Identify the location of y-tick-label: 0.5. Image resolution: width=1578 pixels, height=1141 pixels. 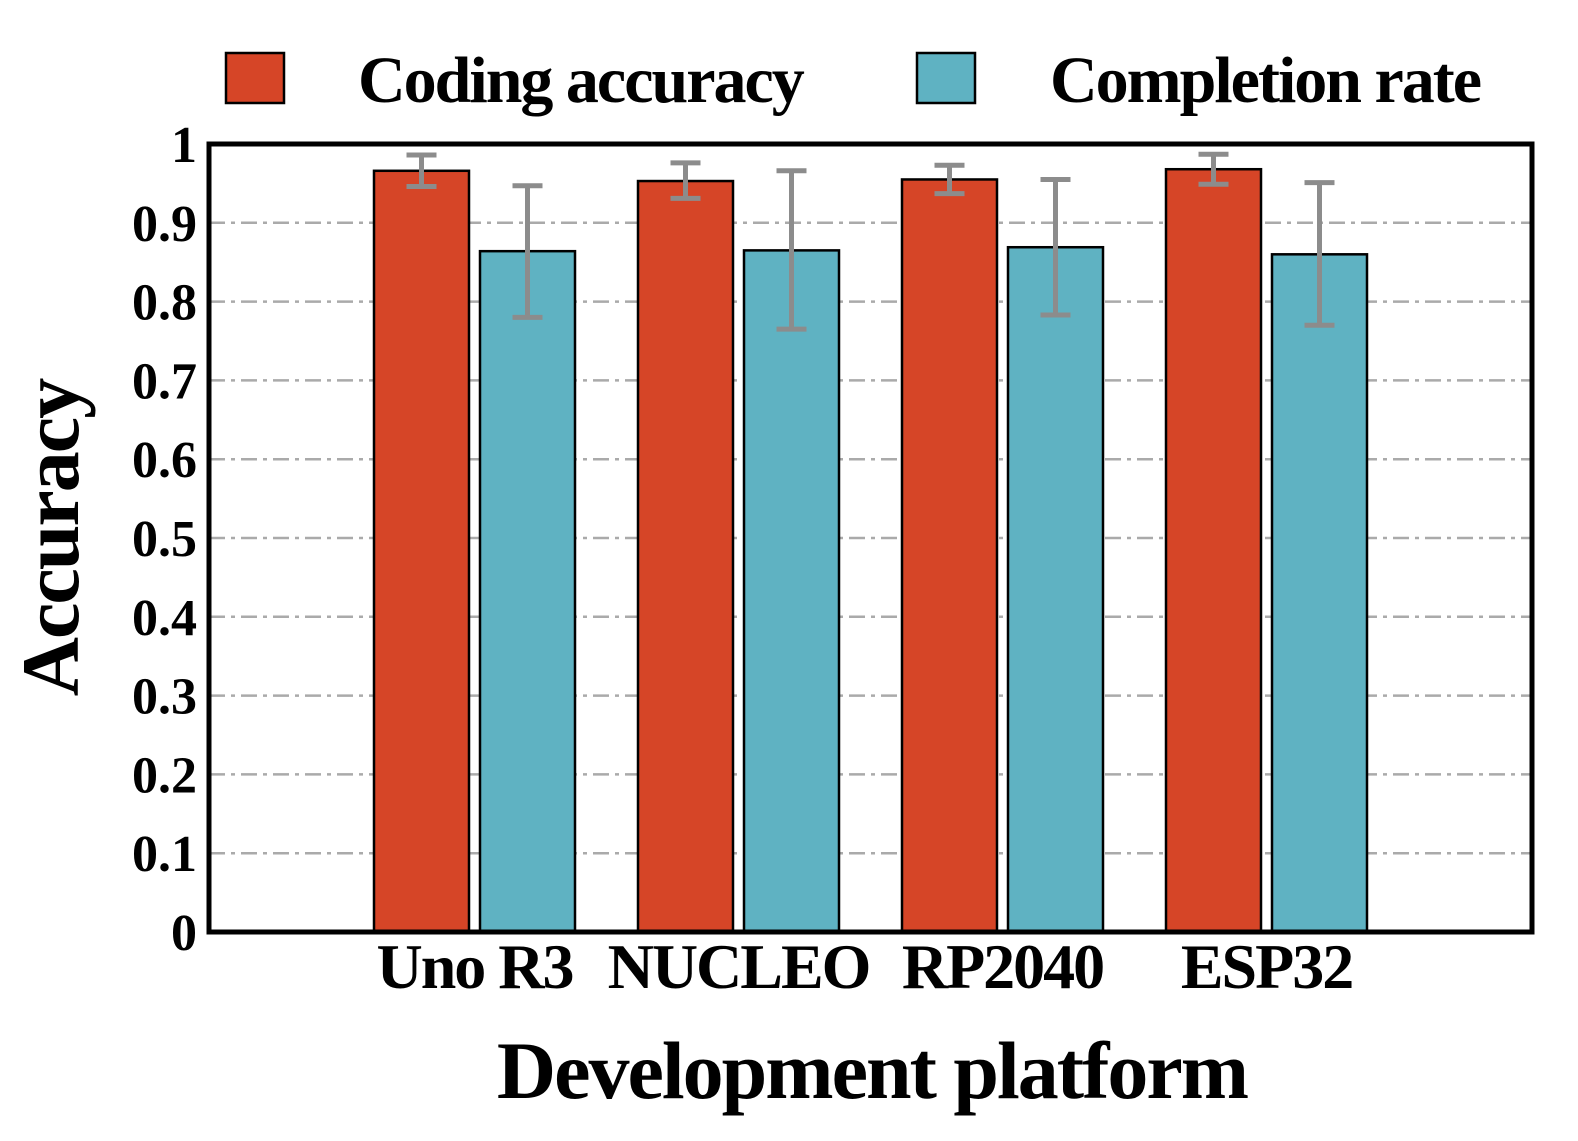
(164, 539).